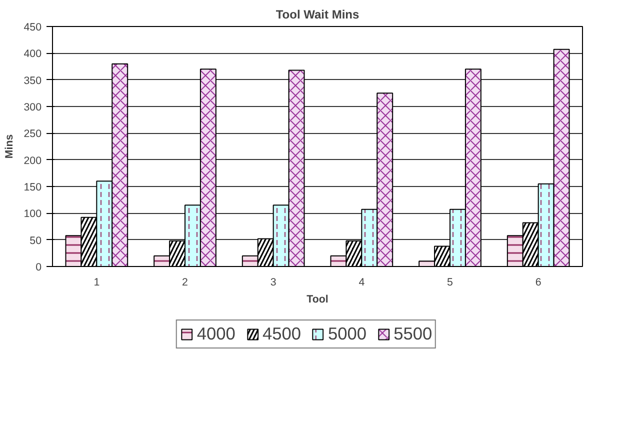  I want to click on y-tick-label: 100, so click(33, 214).